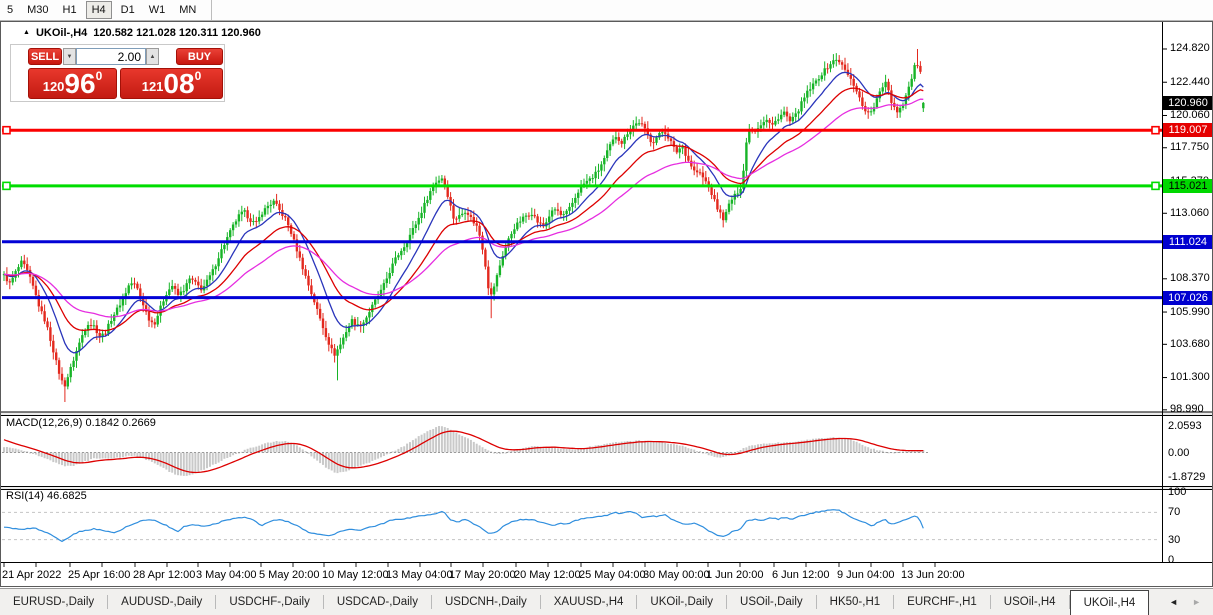 Image resolution: width=1213 pixels, height=615 pixels. Describe the element at coordinates (179, 83) in the screenshot. I see `buy-price-big: 08` at that location.